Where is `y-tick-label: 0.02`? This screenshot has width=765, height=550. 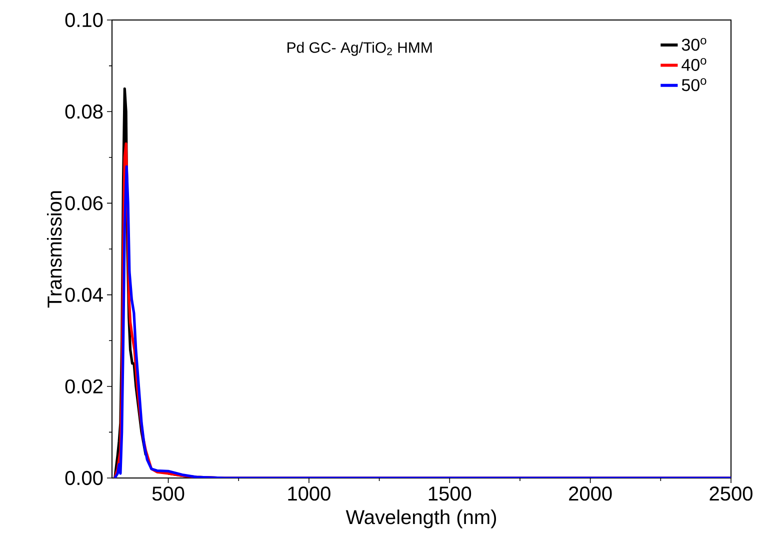
y-tick-label: 0.02 is located at coordinates (83, 386).